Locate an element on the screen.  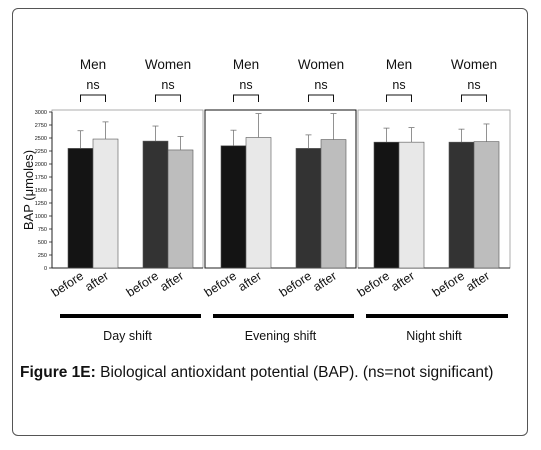
shift-label: Day shift is located at coordinates (127, 336).